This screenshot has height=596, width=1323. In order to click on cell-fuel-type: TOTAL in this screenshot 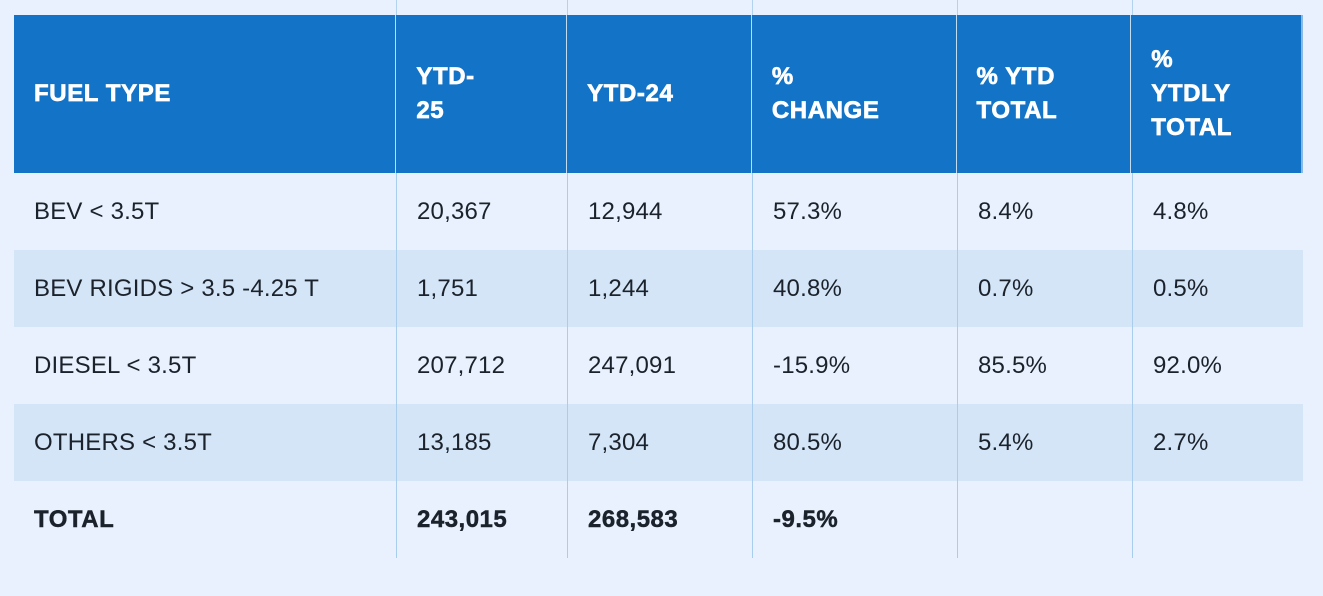, I will do `click(74, 519)`.